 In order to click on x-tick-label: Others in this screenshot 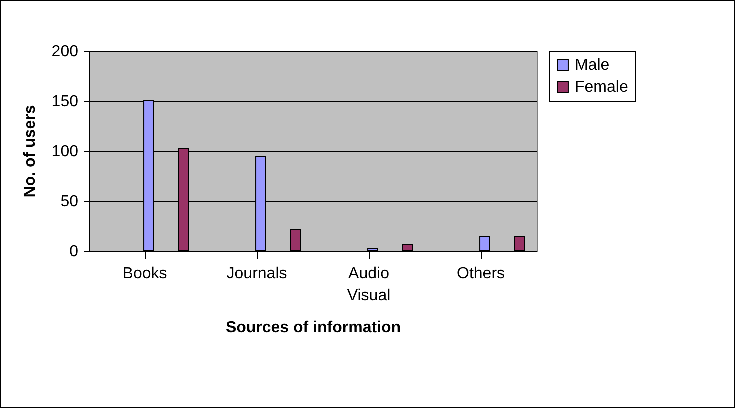, I will do `click(481, 274)`.